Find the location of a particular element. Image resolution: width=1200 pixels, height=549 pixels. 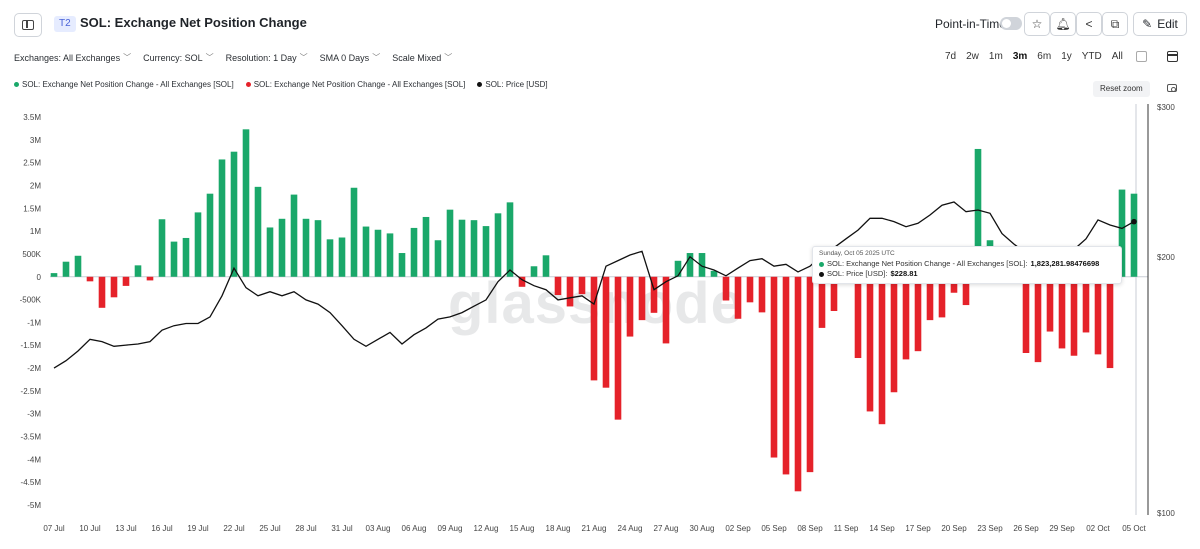

edit-button: ✎ Edit is located at coordinates (1160, 24).